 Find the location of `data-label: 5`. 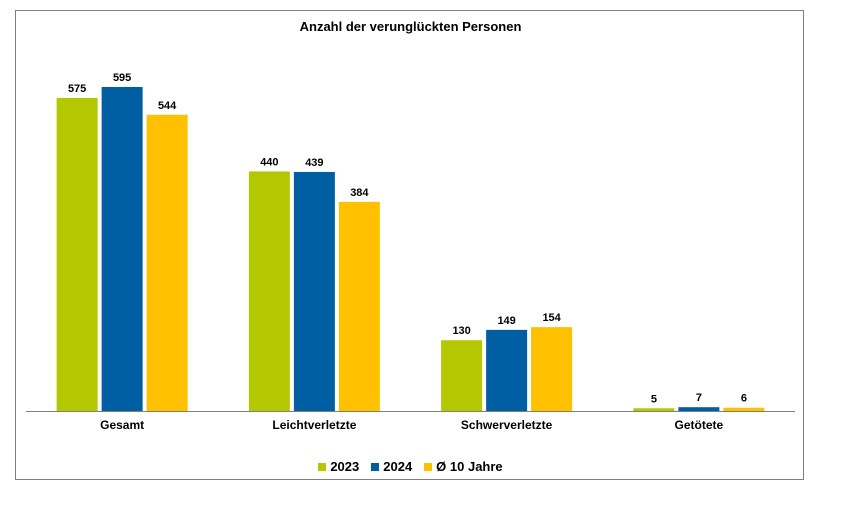

data-label: 5 is located at coordinates (654, 399).